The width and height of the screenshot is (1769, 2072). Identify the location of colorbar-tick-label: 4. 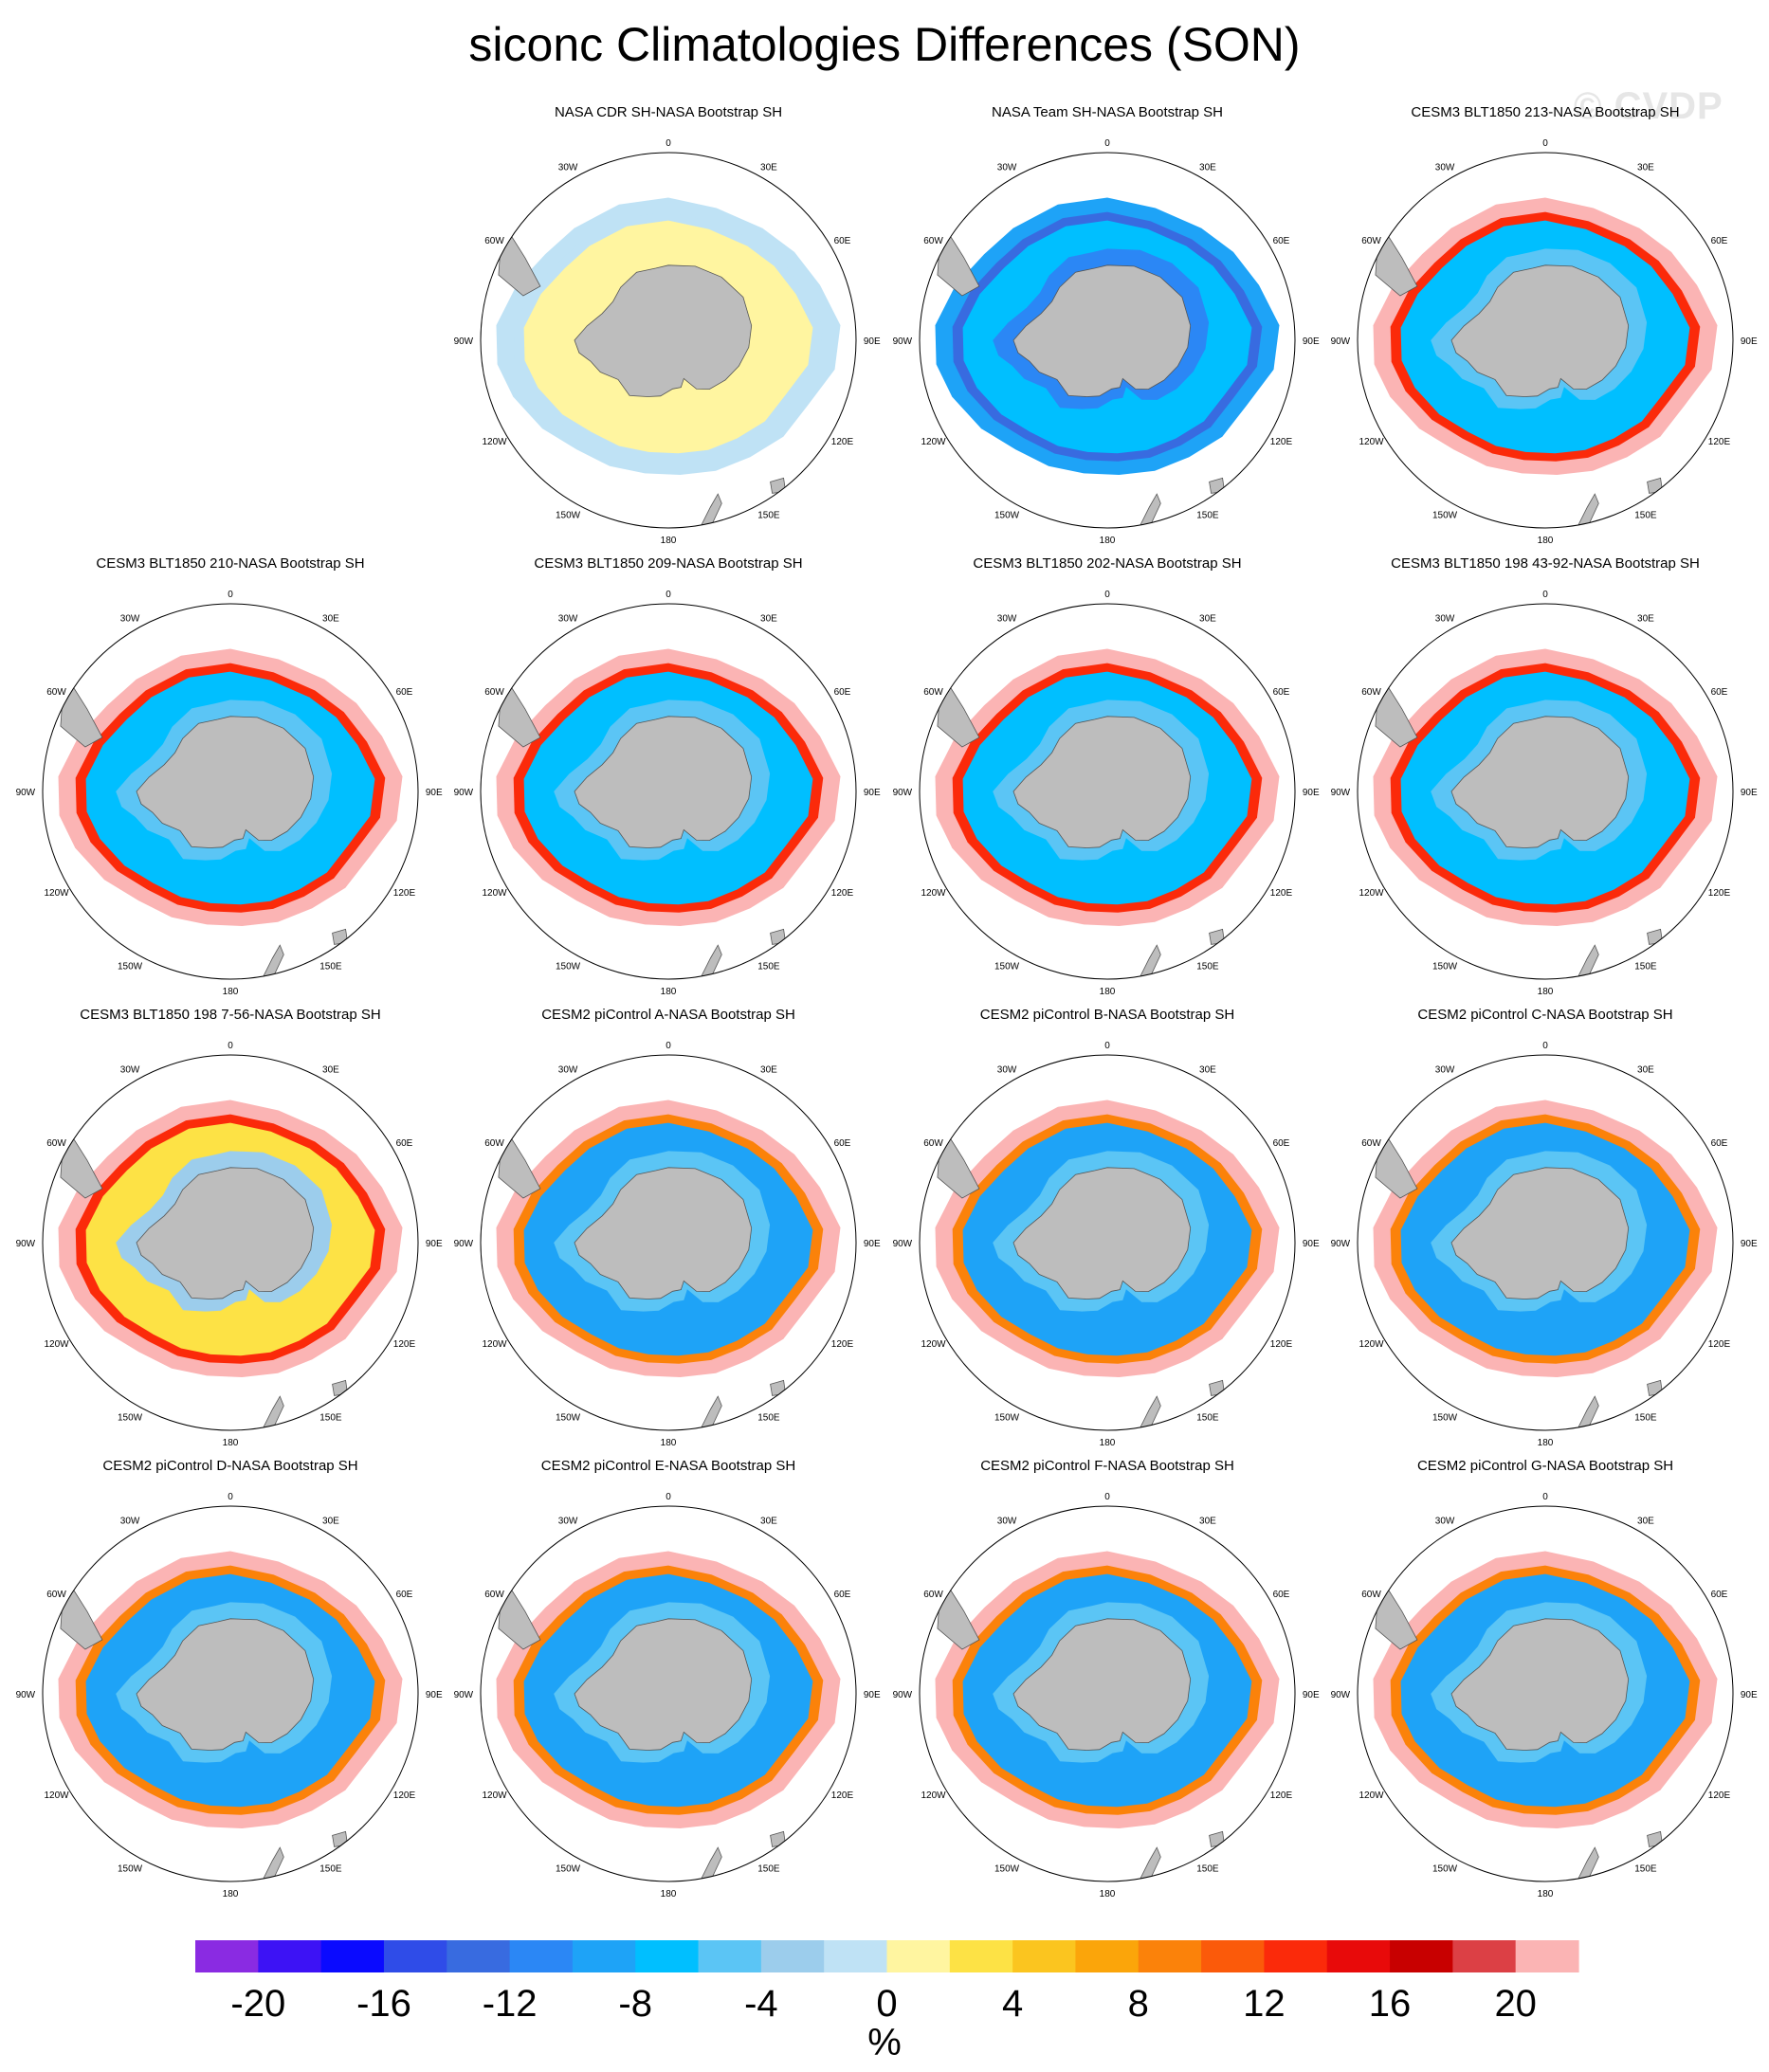
(1013, 2004).